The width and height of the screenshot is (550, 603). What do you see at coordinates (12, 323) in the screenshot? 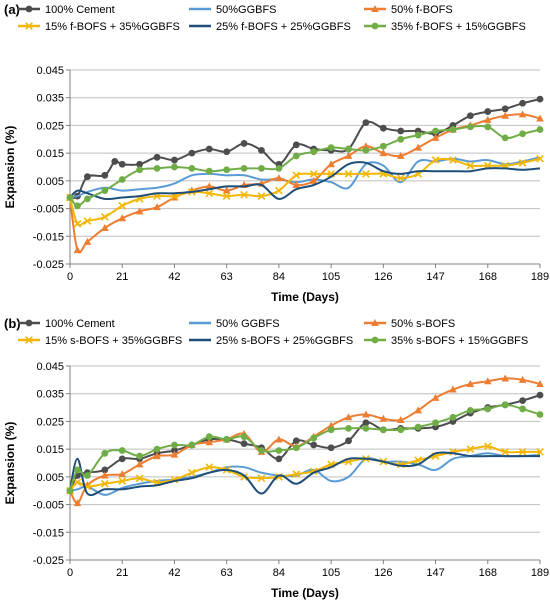
I see `panel-label: (b)` at bounding box center [12, 323].